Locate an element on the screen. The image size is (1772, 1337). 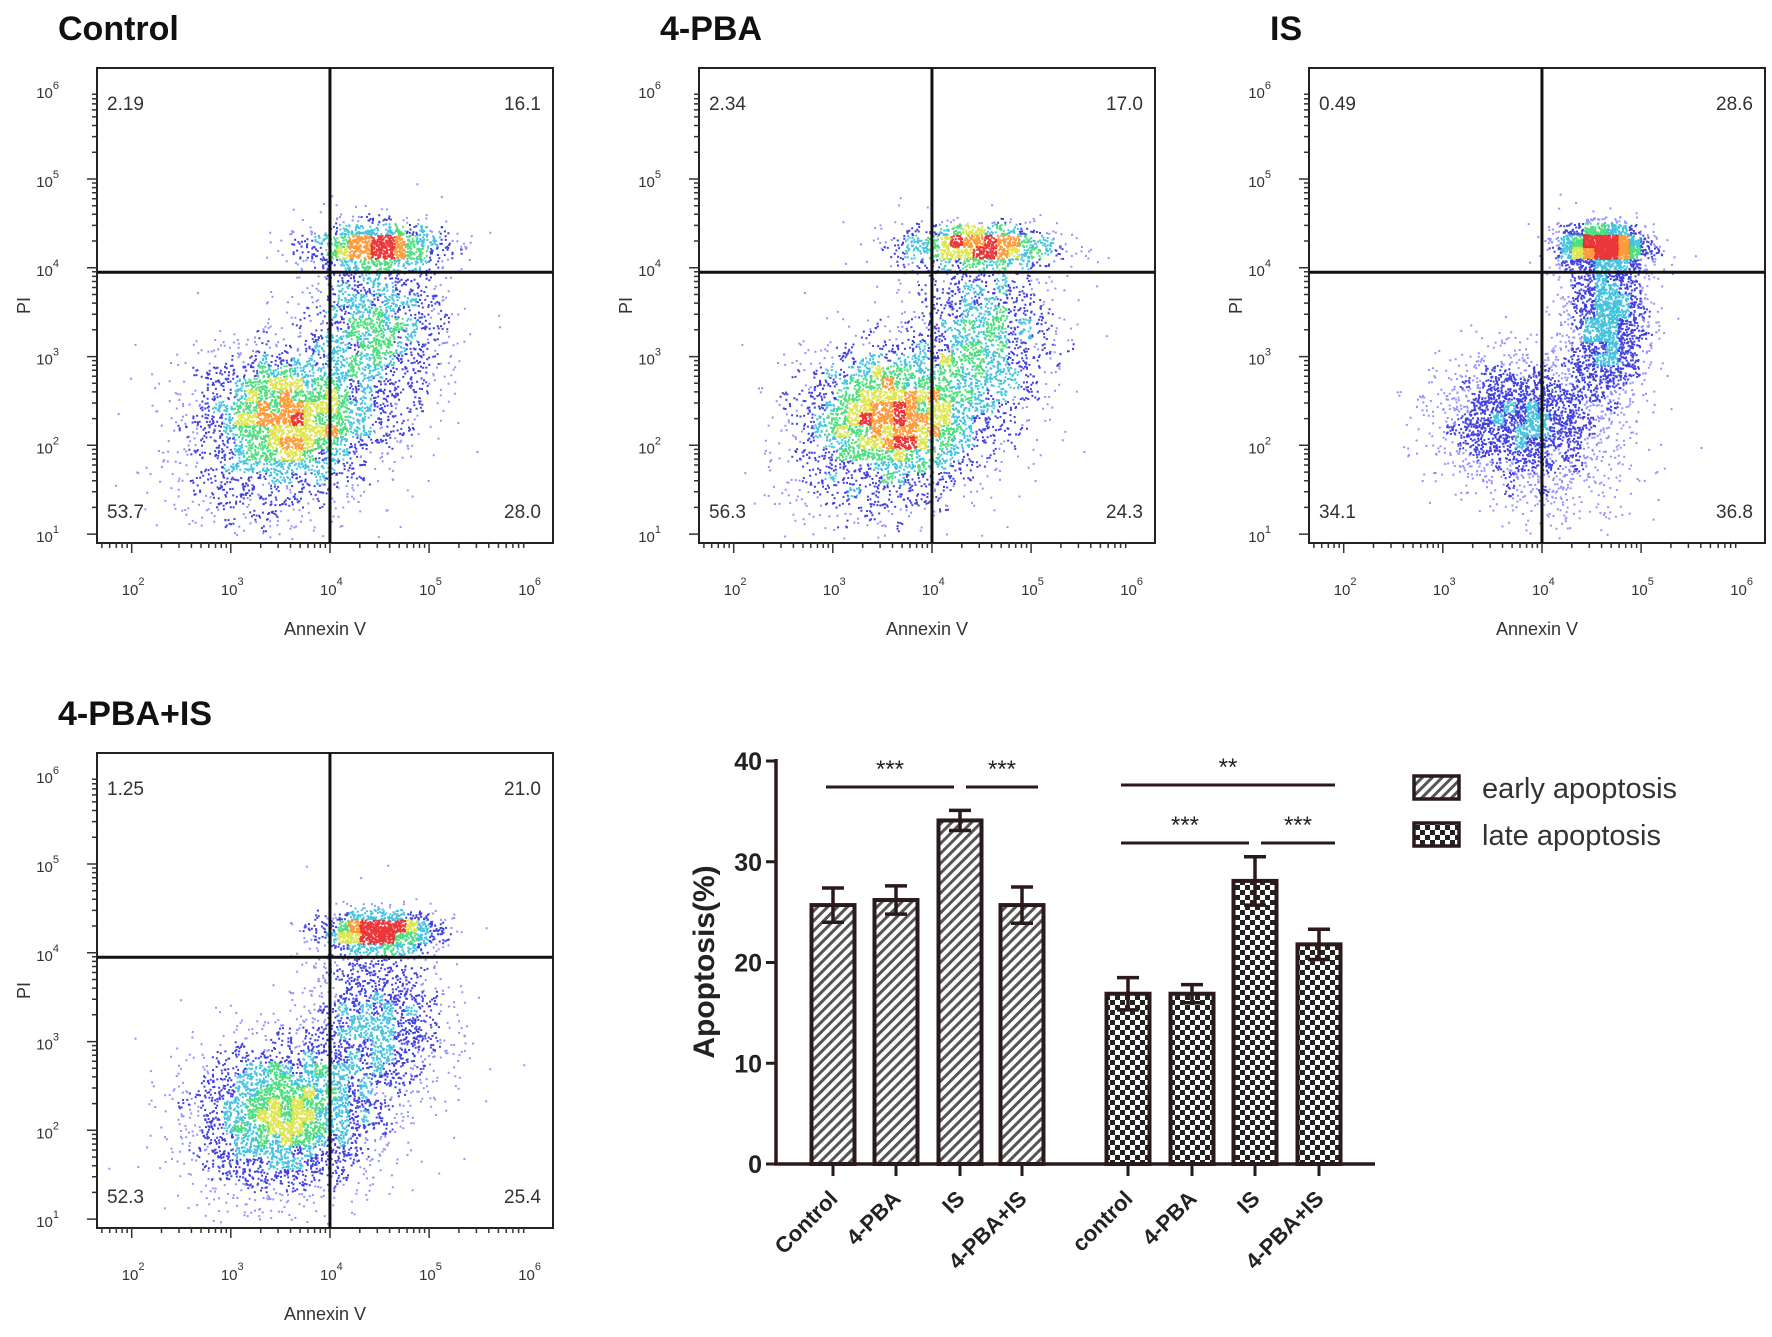
quadrant-lower-right-percent: 25.4 is located at coordinates (522, 1197).